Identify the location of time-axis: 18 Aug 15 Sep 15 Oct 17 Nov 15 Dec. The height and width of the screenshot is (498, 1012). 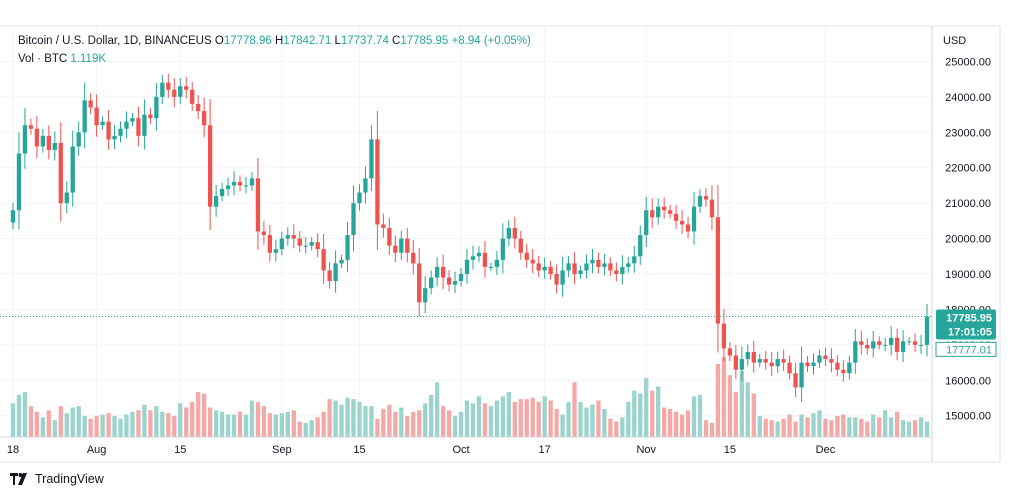
(421, 450).